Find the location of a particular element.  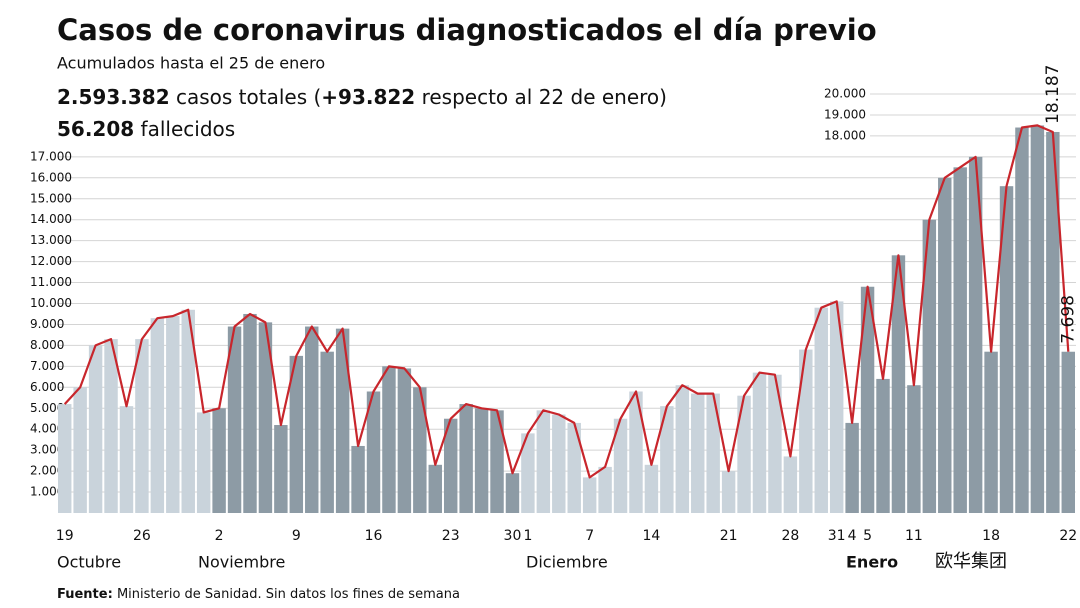

y-tick-label: 8.000 is located at coordinates (47, 345).